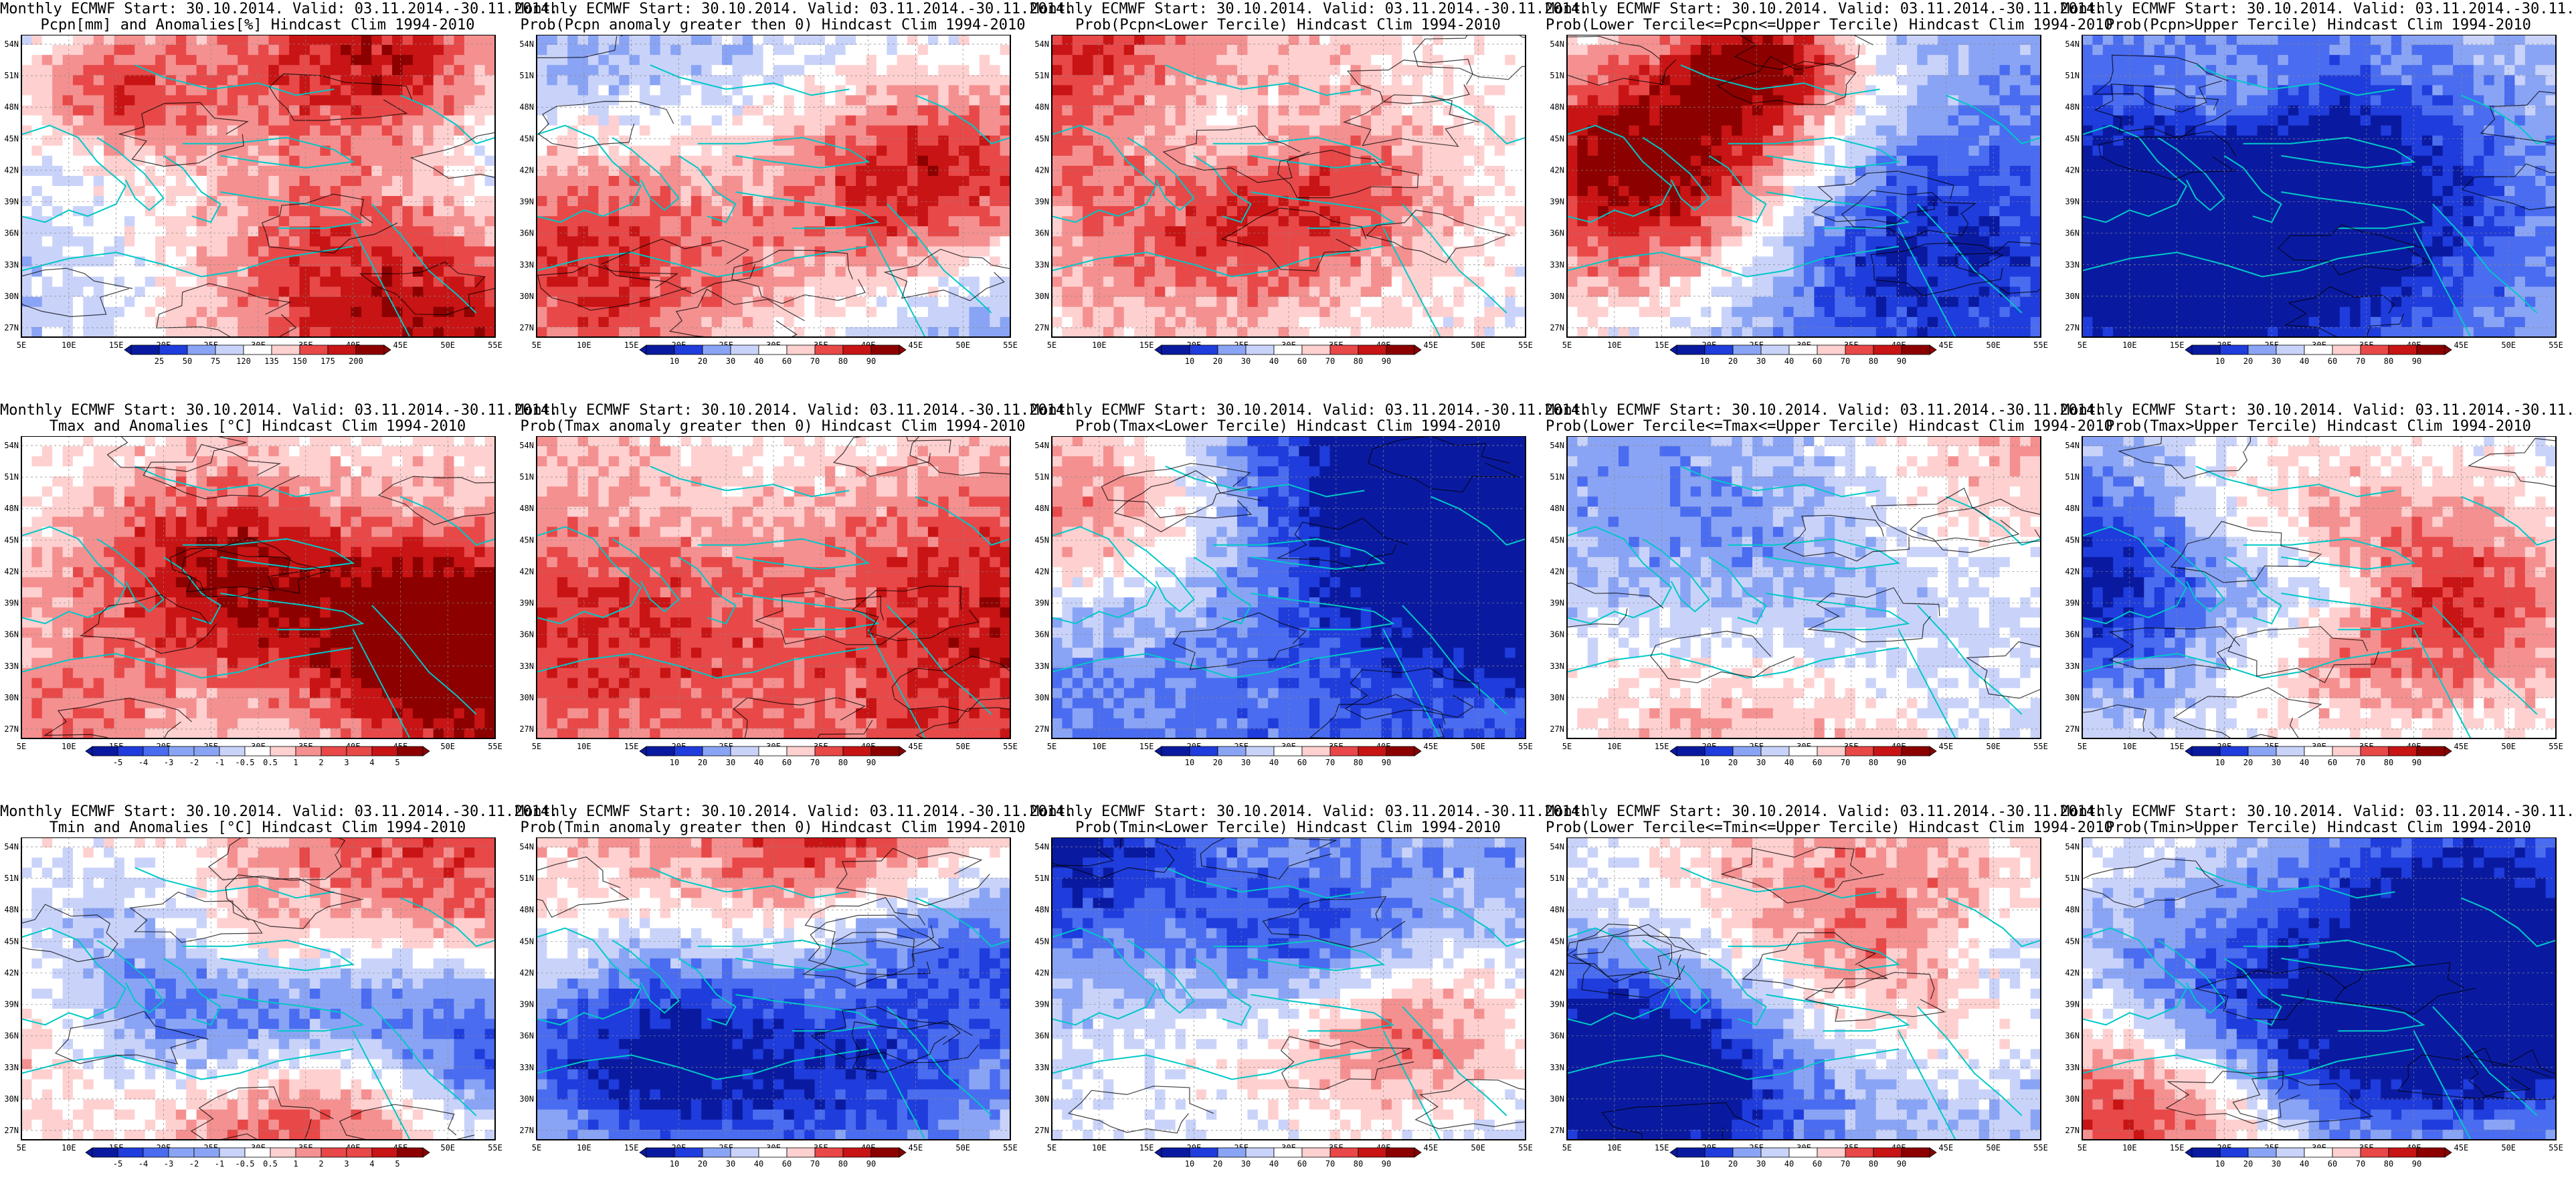 The height and width of the screenshot is (1204, 2576). What do you see at coordinates (815, 1164) in the screenshot?
I see `colorbar-tick-label: 70` at bounding box center [815, 1164].